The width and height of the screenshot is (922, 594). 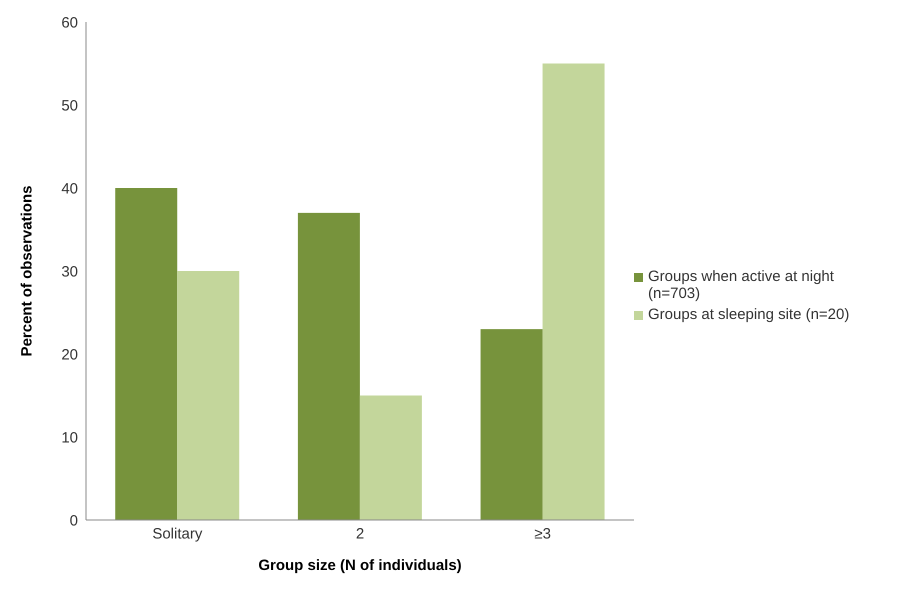 I want to click on x-axis-title: Group size (N of individuals), so click(x=360, y=565).